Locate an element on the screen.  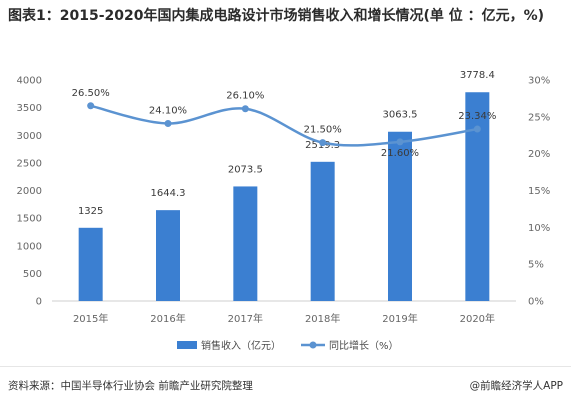
bar-value-label: 2073.5 is located at coordinates (245, 169).